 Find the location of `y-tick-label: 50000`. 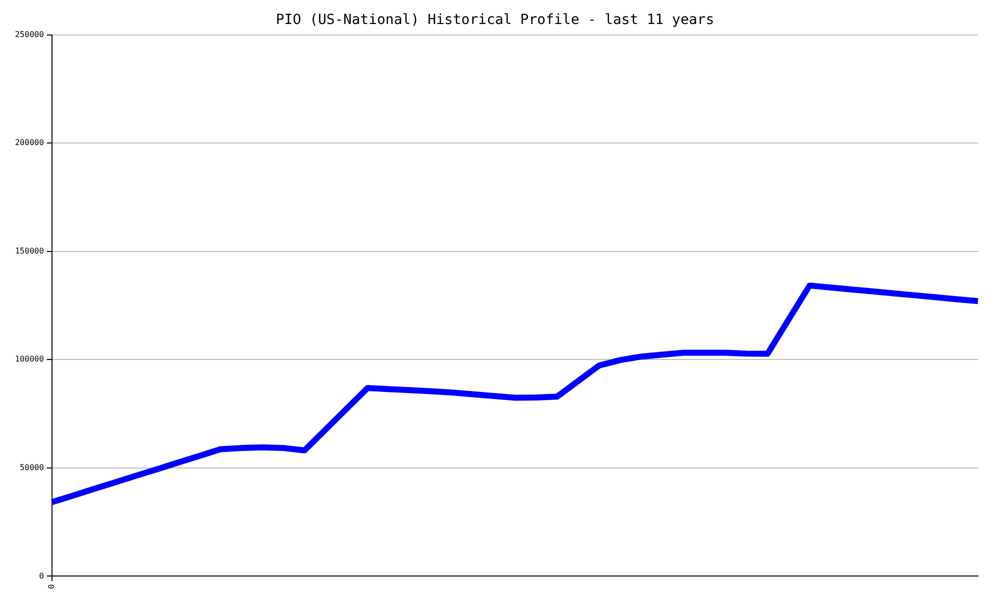

y-tick-label: 50000 is located at coordinates (32, 467).